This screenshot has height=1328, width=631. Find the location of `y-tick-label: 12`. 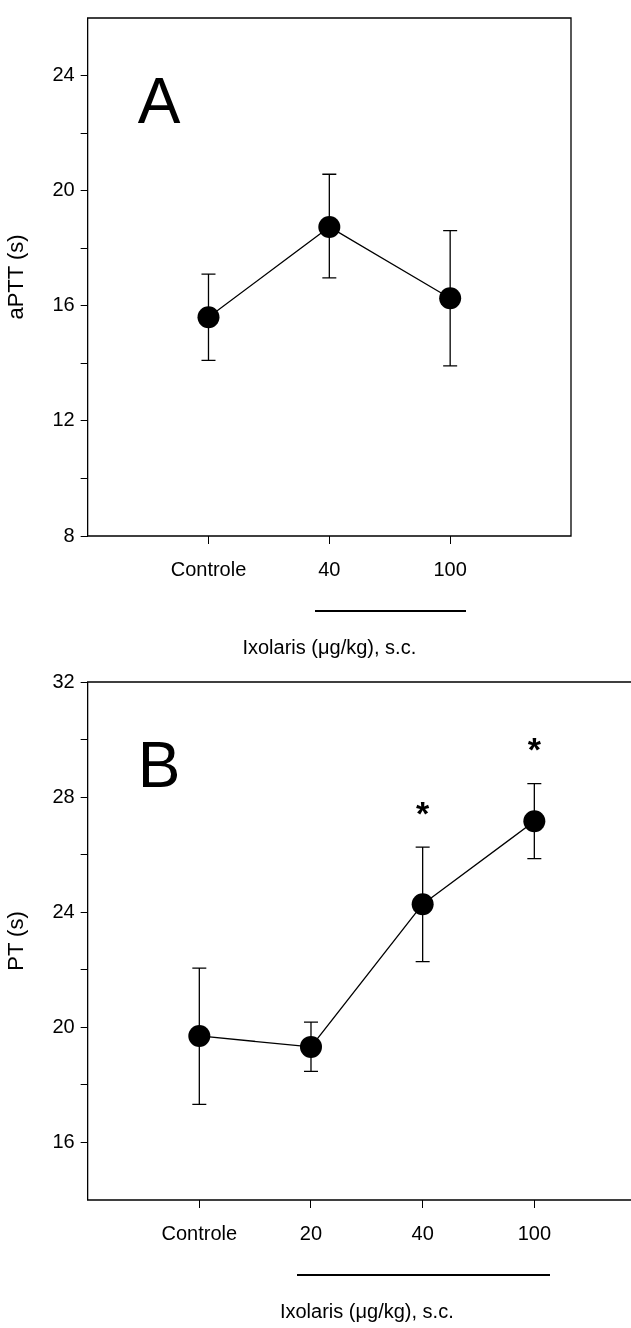

y-tick-label: 12 is located at coordinates (63, 419).